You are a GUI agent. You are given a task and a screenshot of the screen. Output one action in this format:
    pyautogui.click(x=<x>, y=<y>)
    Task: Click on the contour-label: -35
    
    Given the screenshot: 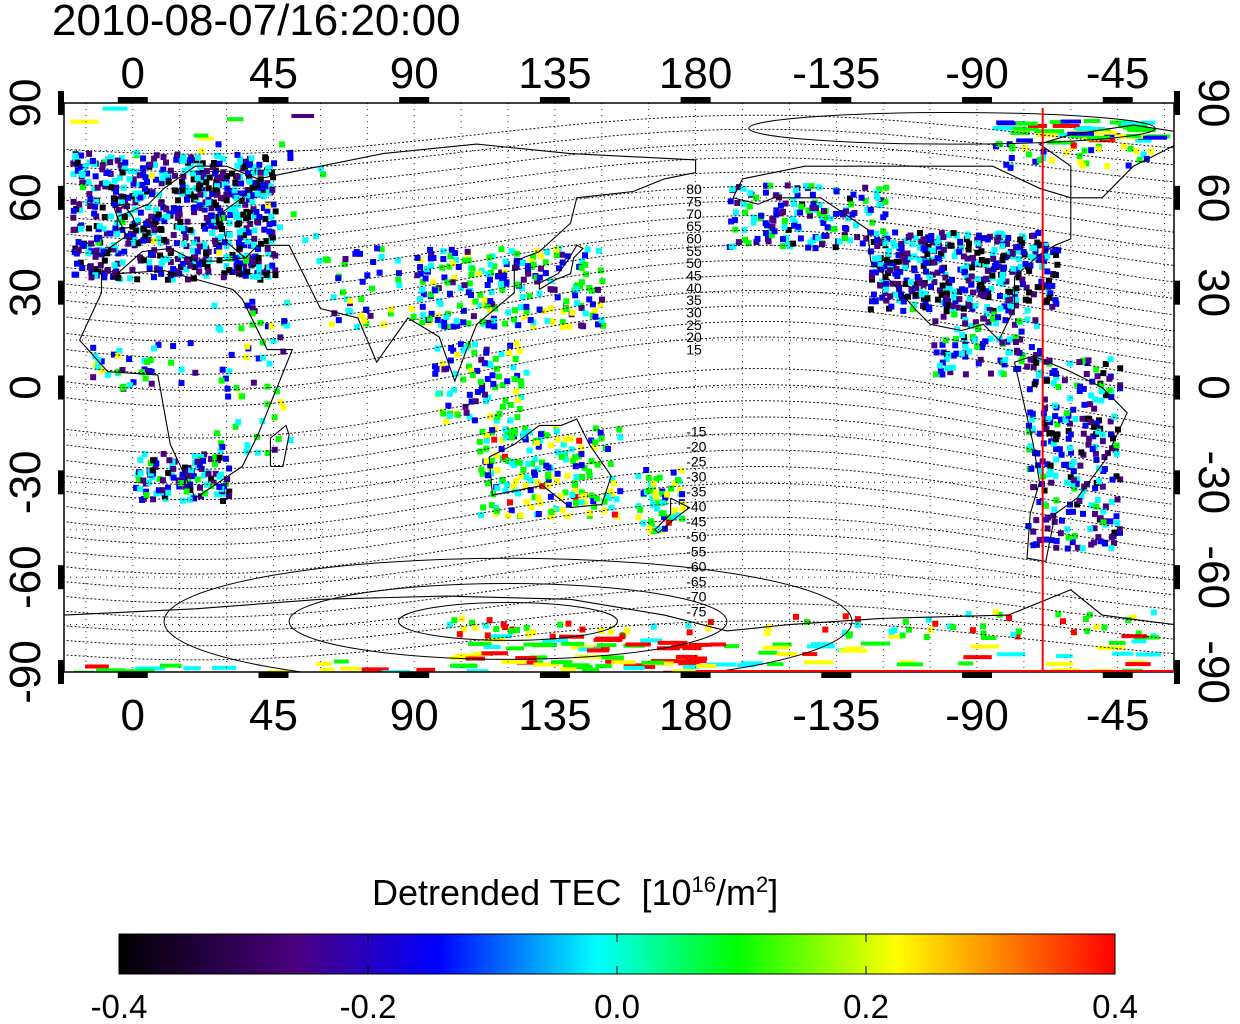 What is the action you would take?
    pyautogui.click(x=696, y=492)
    